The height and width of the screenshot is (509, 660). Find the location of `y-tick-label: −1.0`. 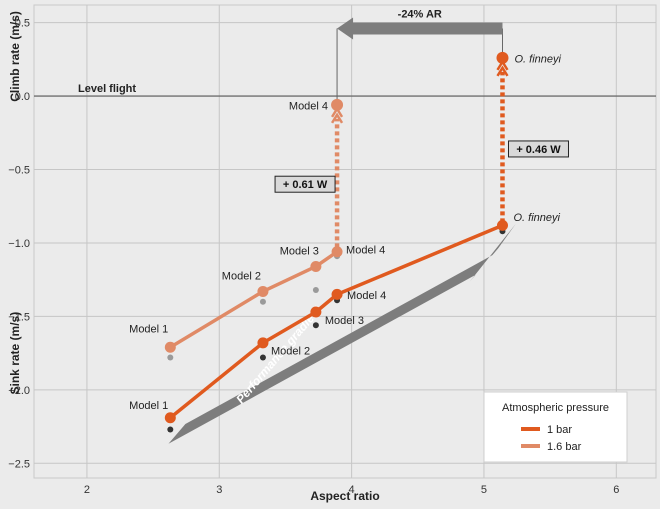

y-tick-label: −1.0 is located at coordinates (19, 244).